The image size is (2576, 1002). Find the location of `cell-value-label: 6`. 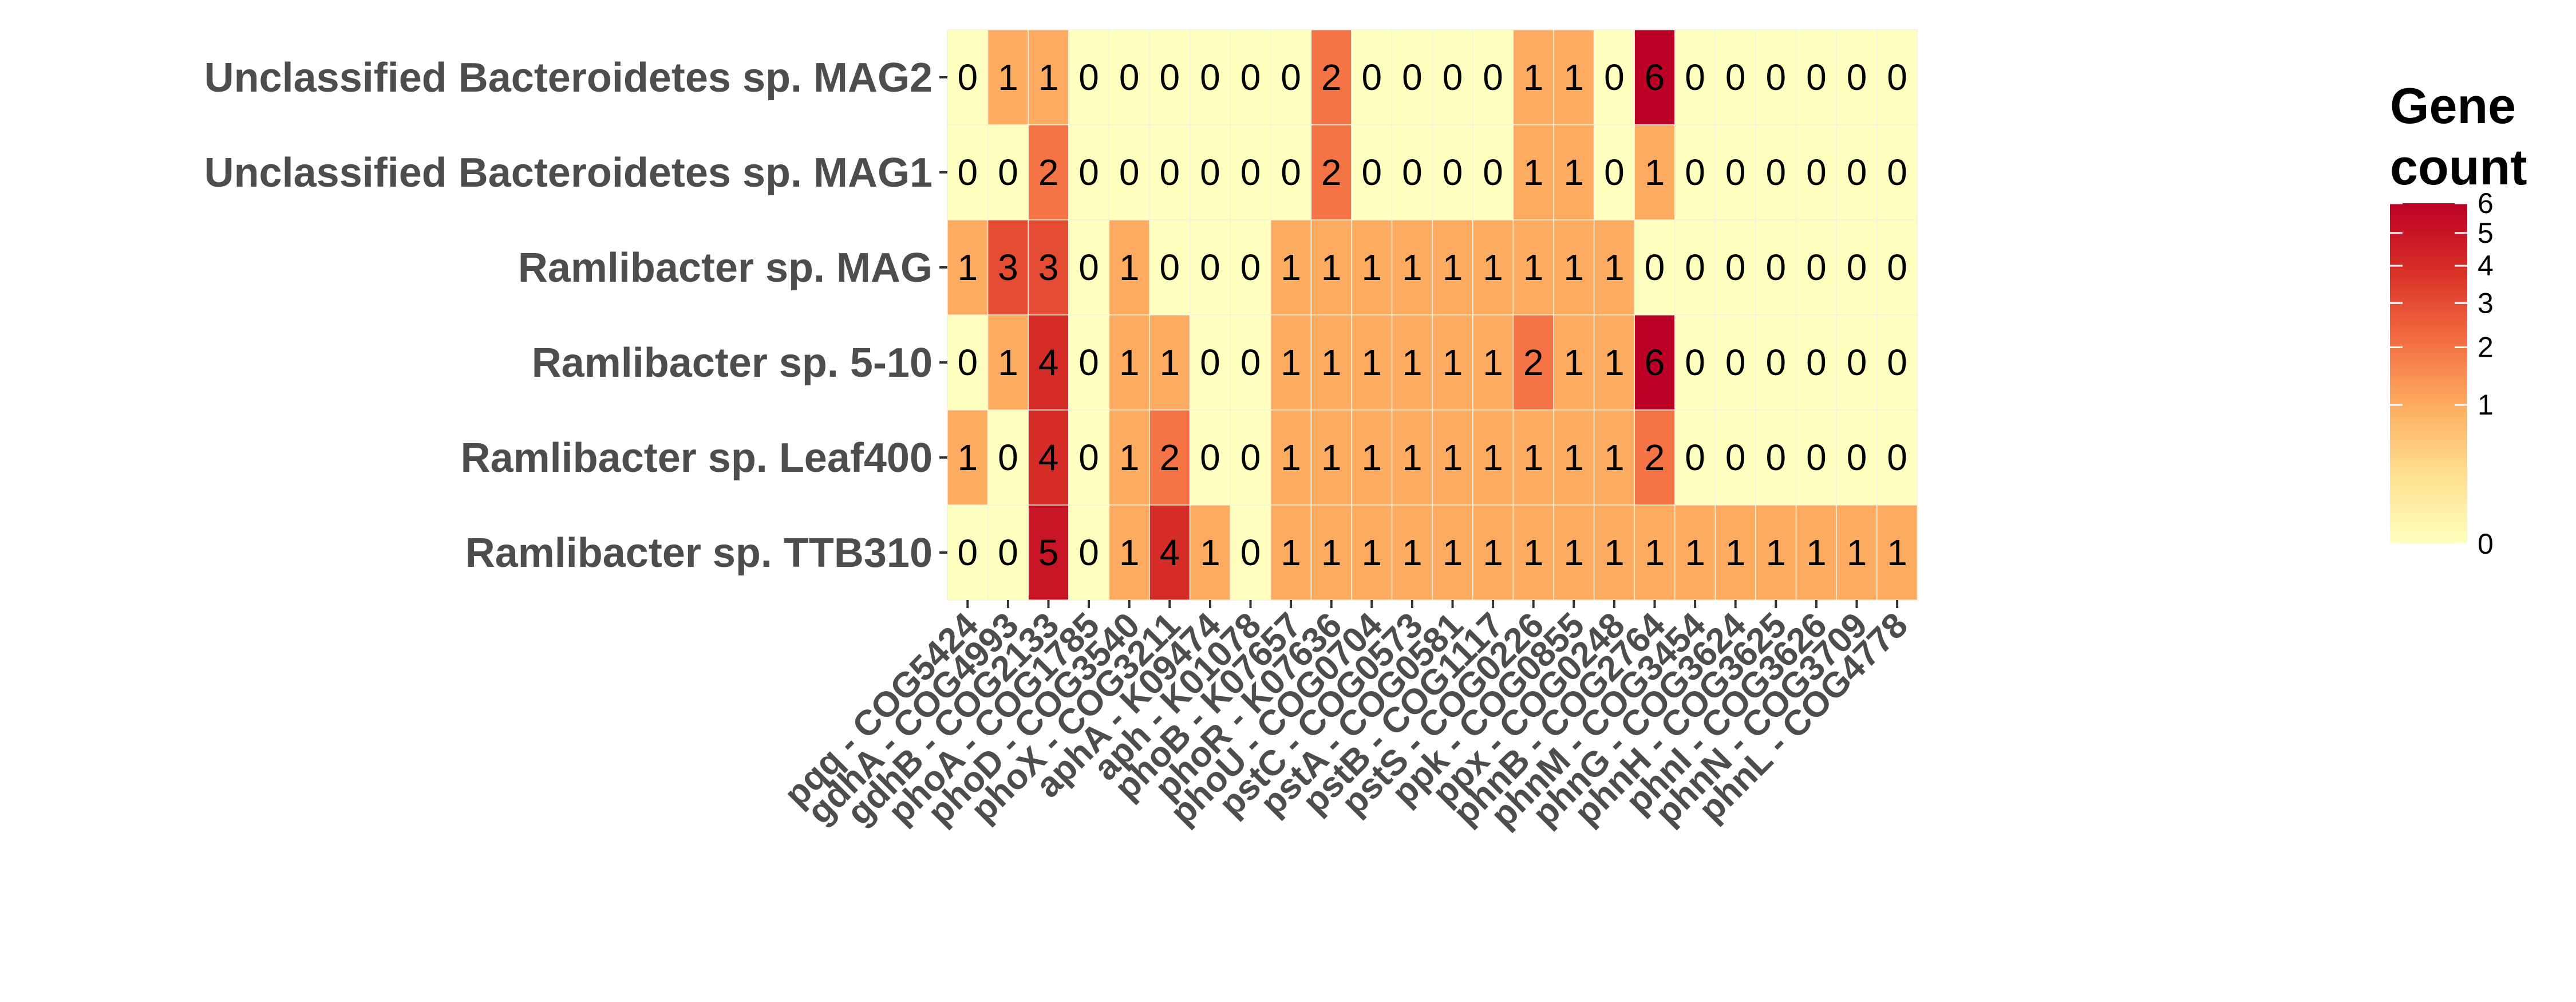

cell-value-label: 6 is located at coordinates (1655, 77).